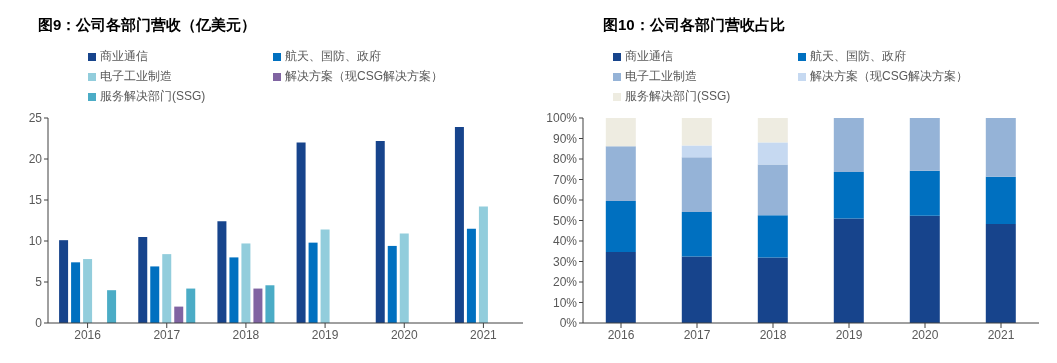 The image size is (1057, 363). I want to click on y-tick-label: 100%, so click(562, 118).